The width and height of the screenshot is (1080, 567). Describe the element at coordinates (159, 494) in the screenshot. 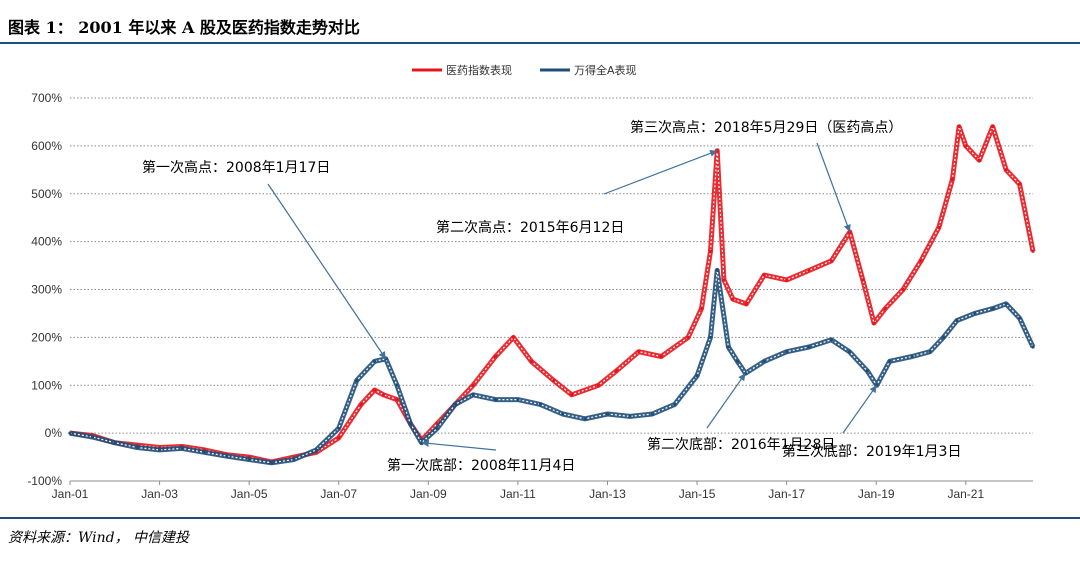

I see `x-tick-label: Jan-03` at that location.